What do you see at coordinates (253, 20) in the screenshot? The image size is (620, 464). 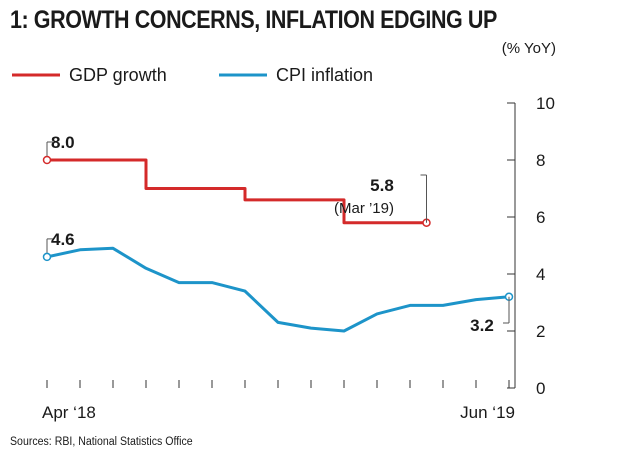 I see `chart-title: 1: GROWTH CONCERNS, INFLATION EDGING UP` at bounding box center [253, 20].